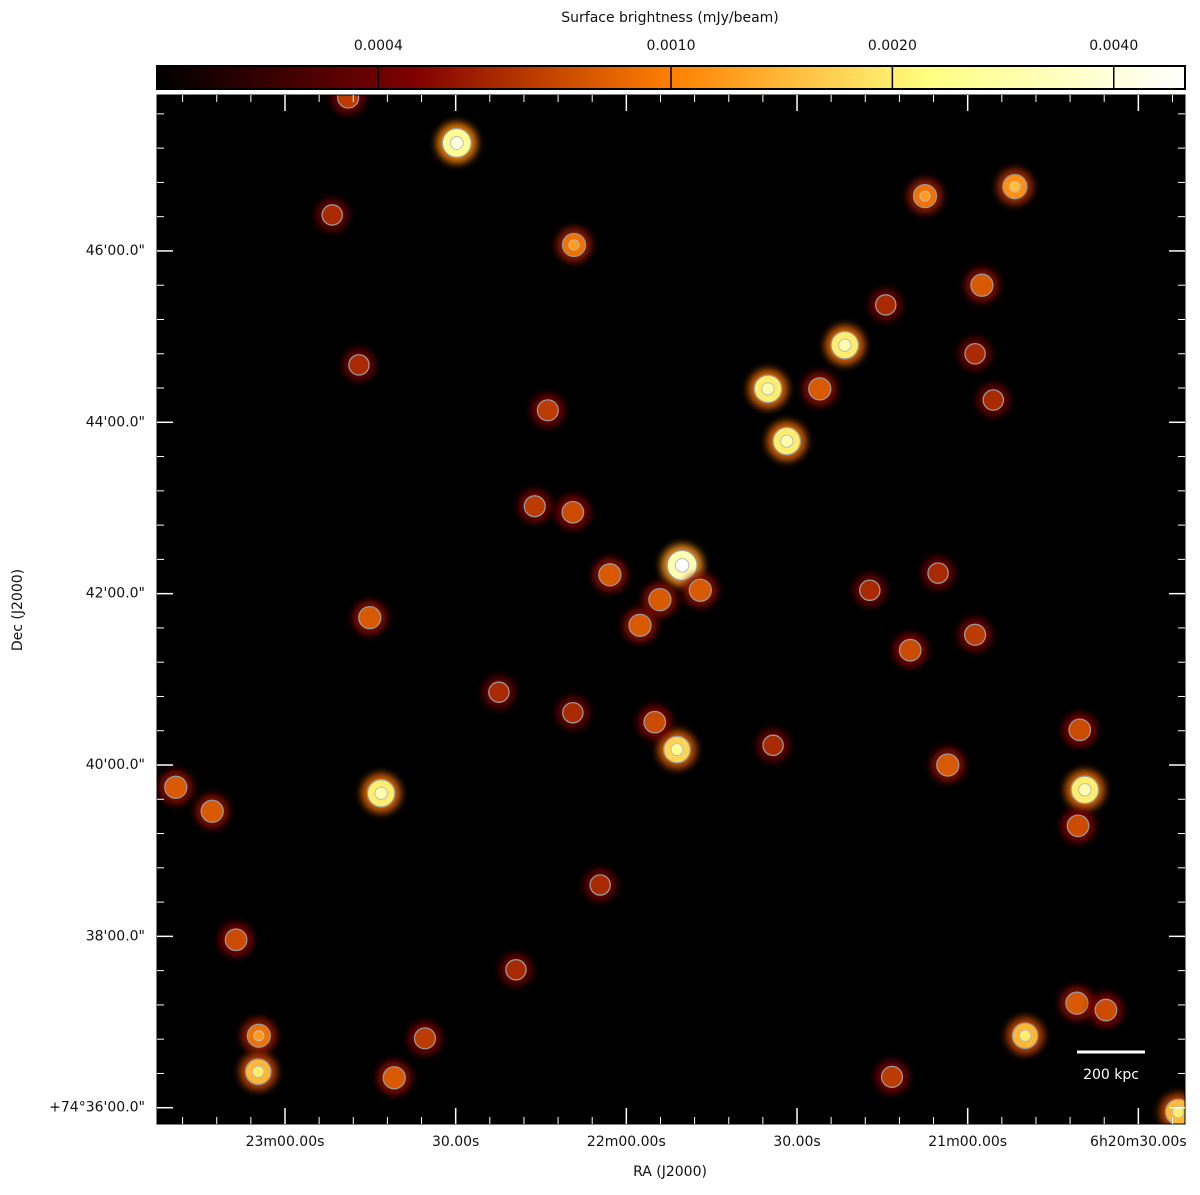 The image size is (1200, 1195). What do you see at coordinates (670, 18) in the screenshot?
I see `colorbar-label: Surface brightness (mJy/beam)` at bounding box center [670, 18].